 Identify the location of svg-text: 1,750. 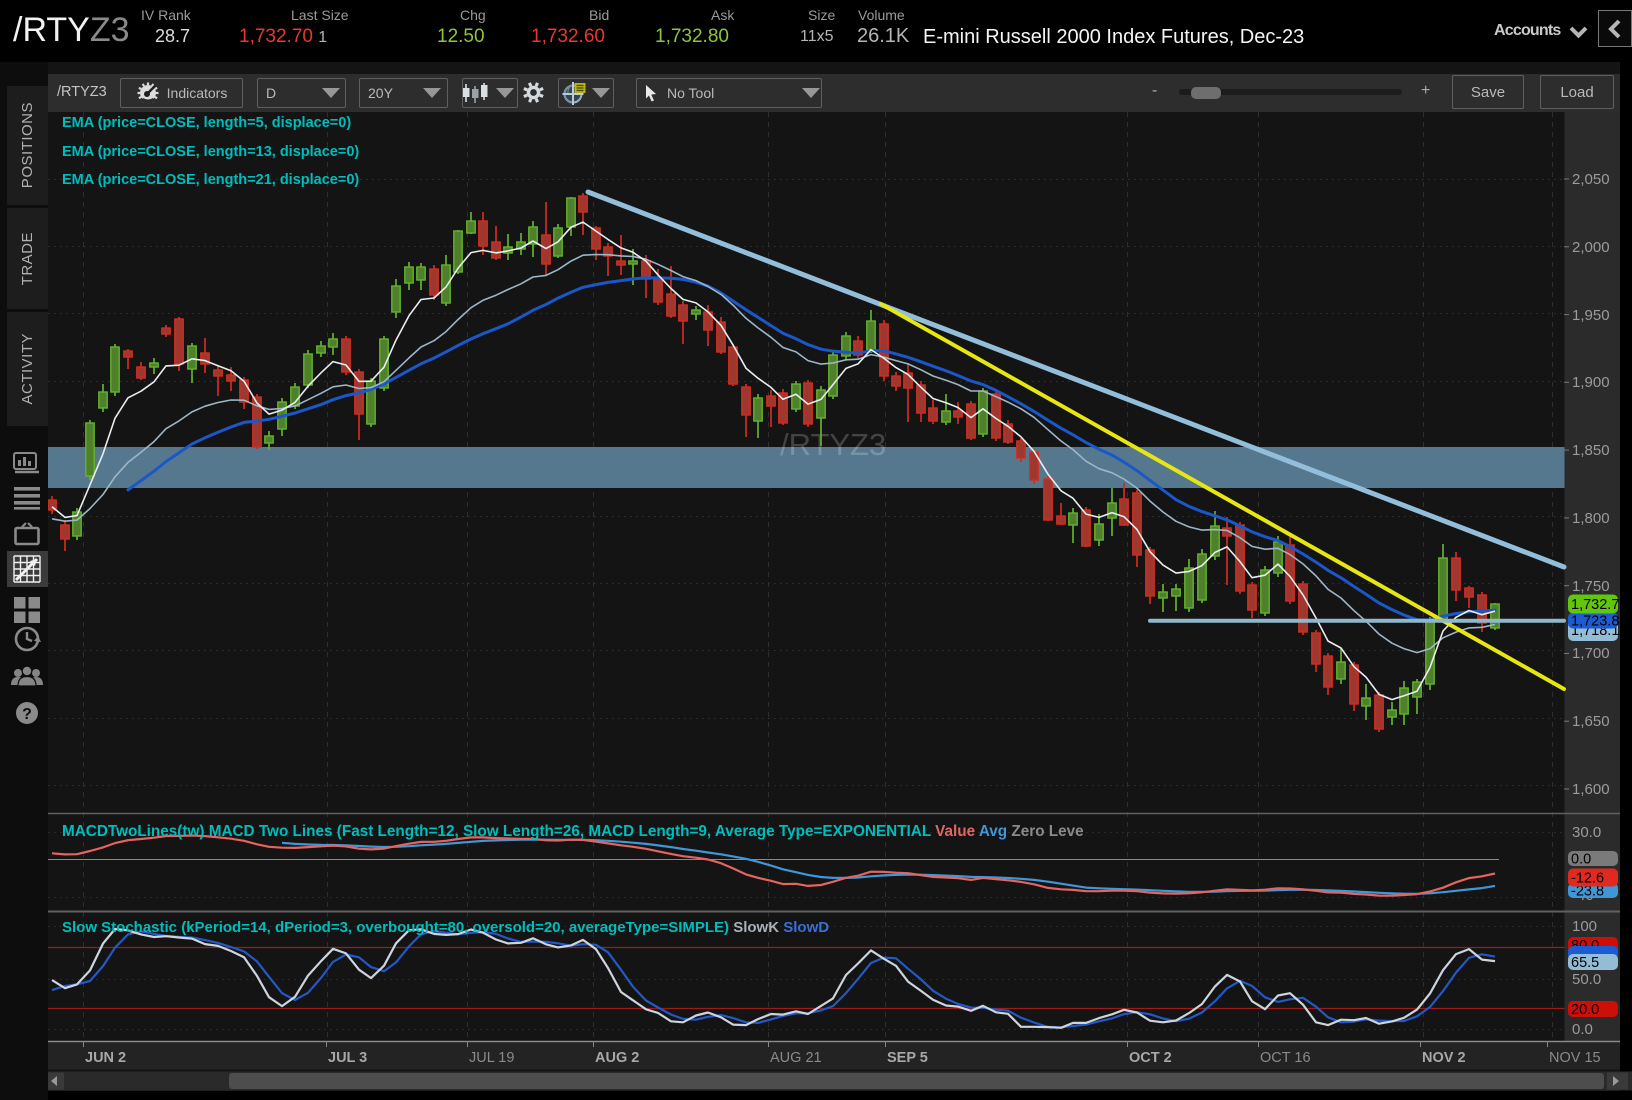
(1591, 586).